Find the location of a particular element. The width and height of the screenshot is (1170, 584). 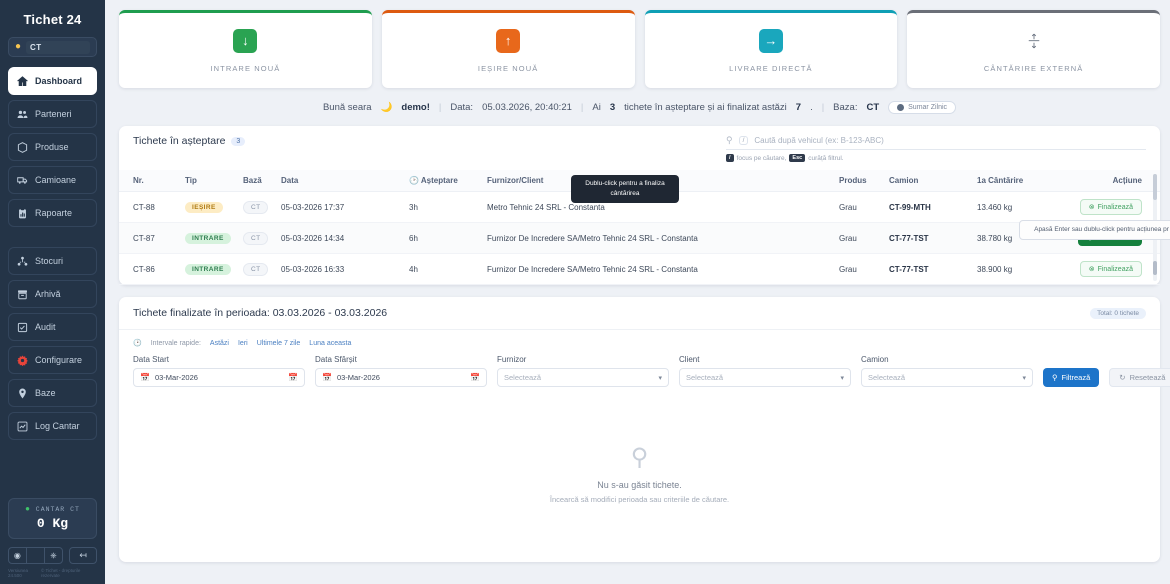

filtreaza-label: Filtrează is located at coordinates (1076, 377).